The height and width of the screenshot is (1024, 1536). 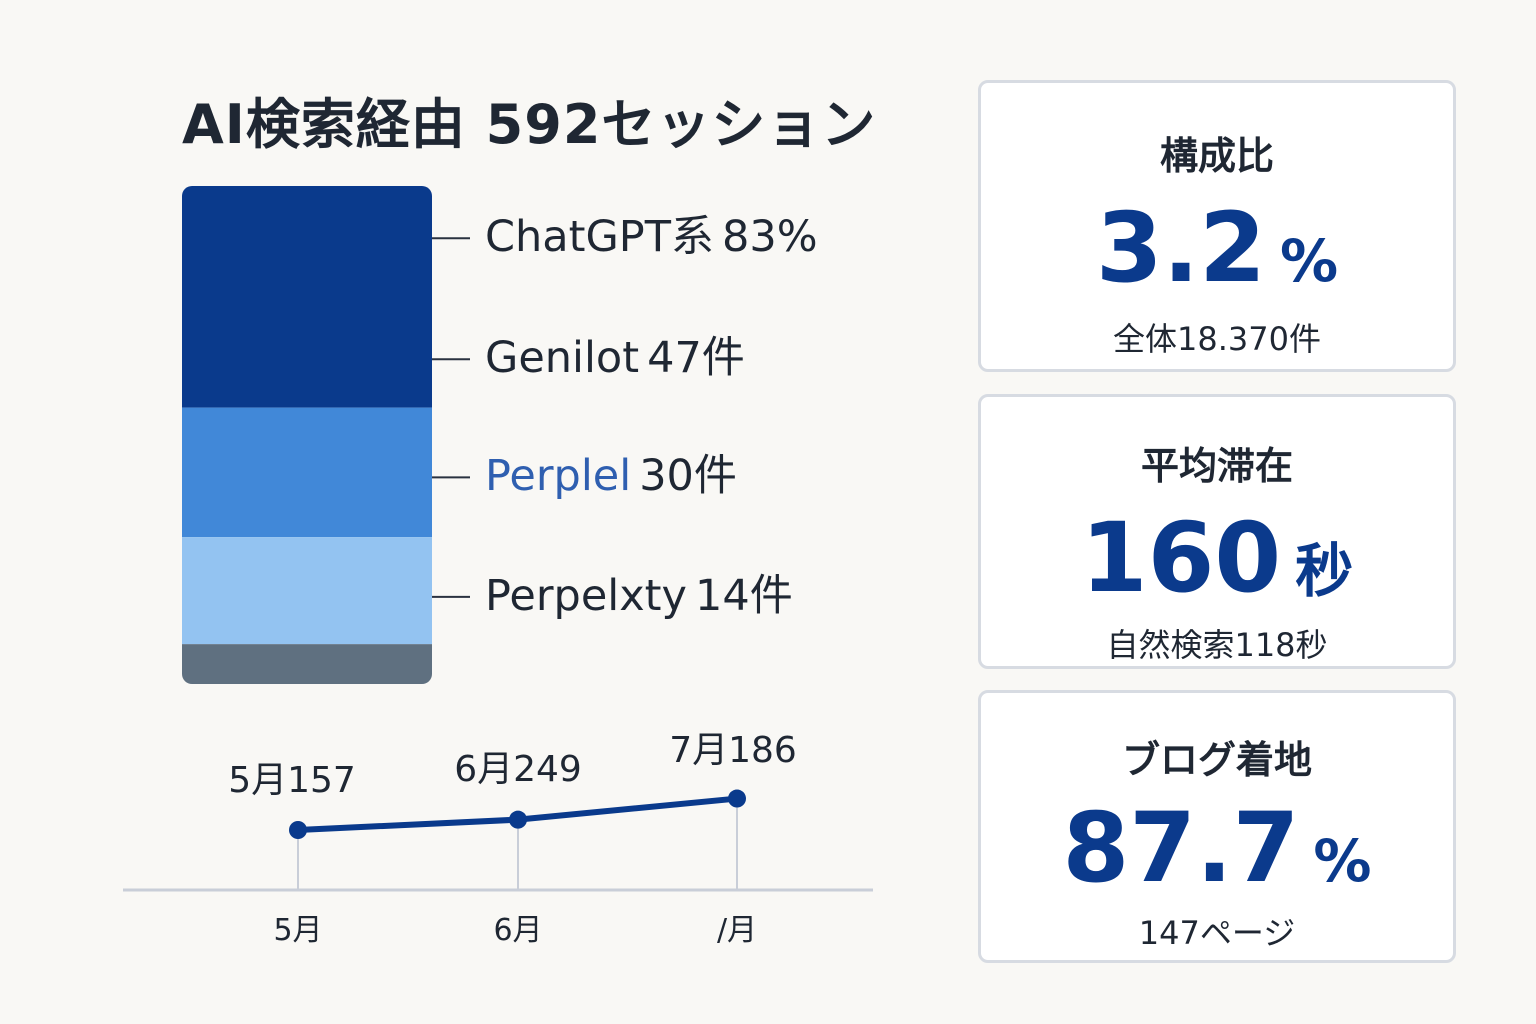 I want to click on card-blog-landing-label: ブログ着地, so click(x=1216, y=760).